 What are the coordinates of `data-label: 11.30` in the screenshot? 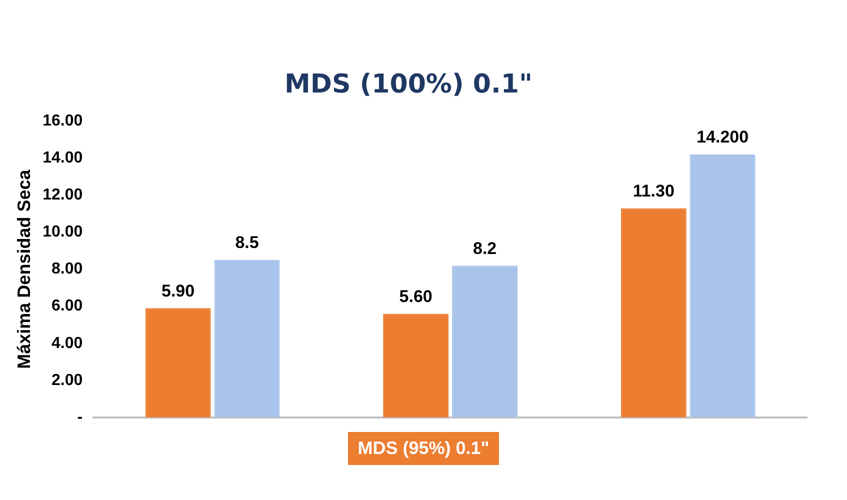 It's located at (653, 190).